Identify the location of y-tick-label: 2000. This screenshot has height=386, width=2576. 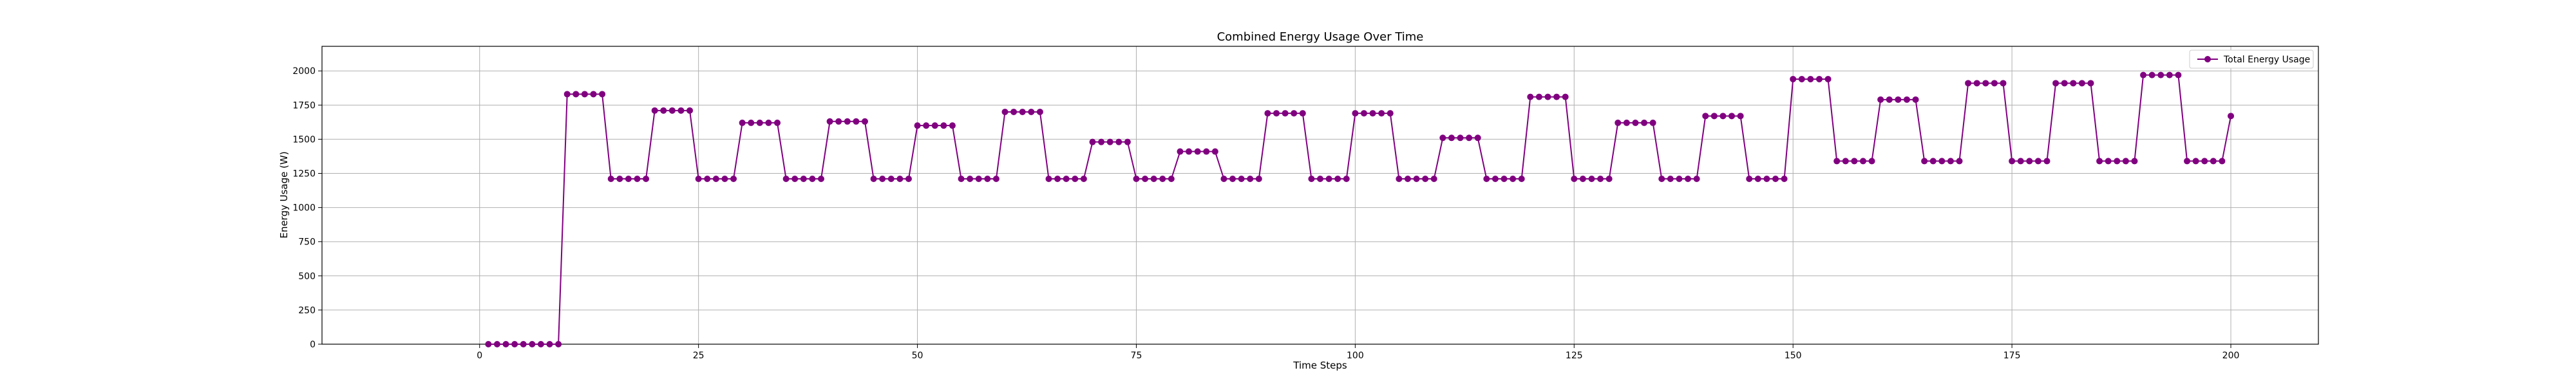
(304, 71).